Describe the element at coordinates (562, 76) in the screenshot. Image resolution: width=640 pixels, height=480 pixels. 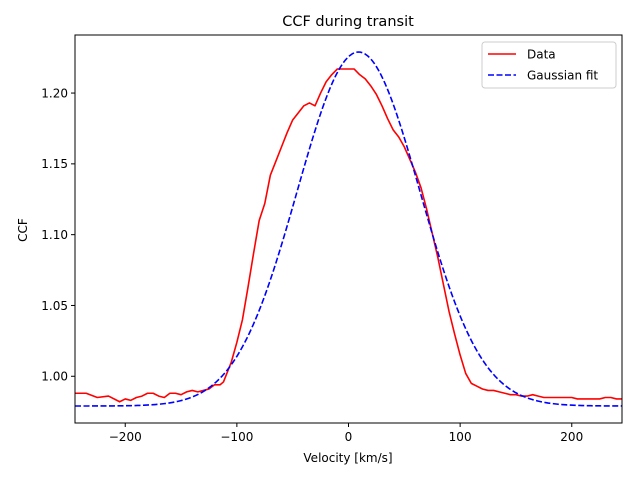
I see `legend-fit-label: Gaussian fit` at that location.